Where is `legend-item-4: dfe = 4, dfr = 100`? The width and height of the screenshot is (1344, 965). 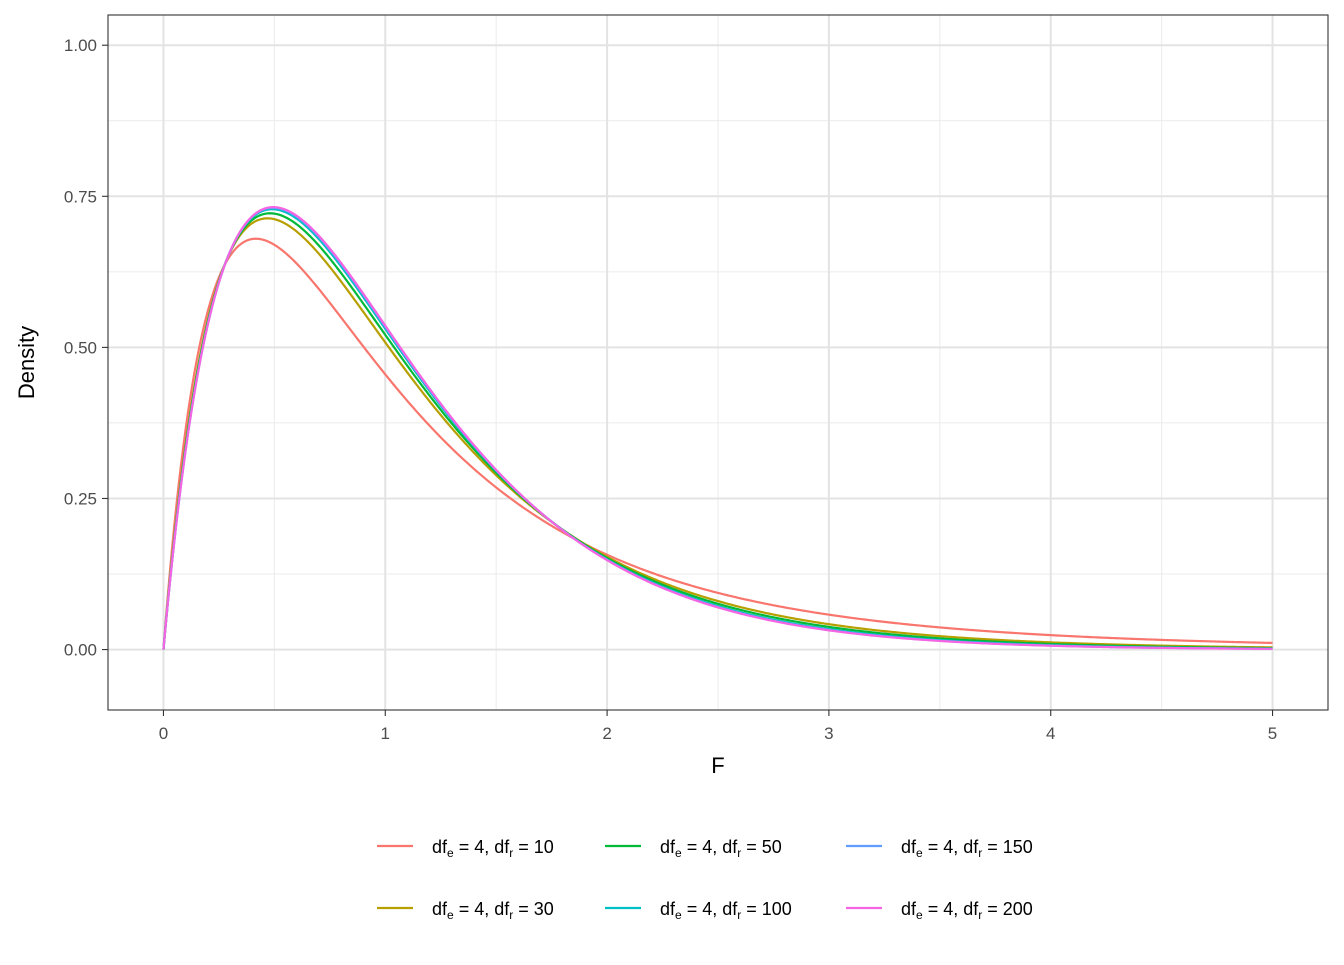
legend-item-4: dfe = 4, dfr = 100 is located at coordinates (698, 910).